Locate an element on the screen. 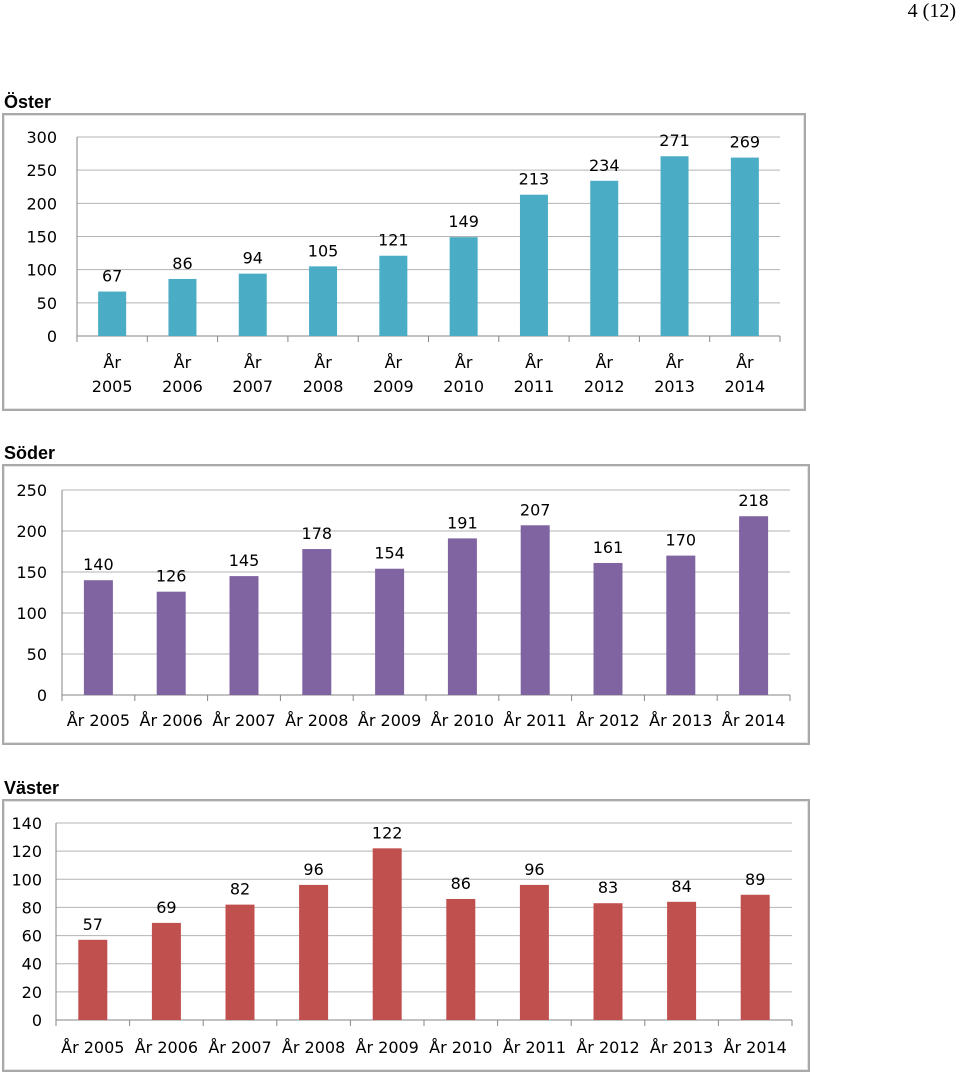 This screenshot has height=1073, width=960. chart-title-vaster: Väster is located at coordinates (32, 788).